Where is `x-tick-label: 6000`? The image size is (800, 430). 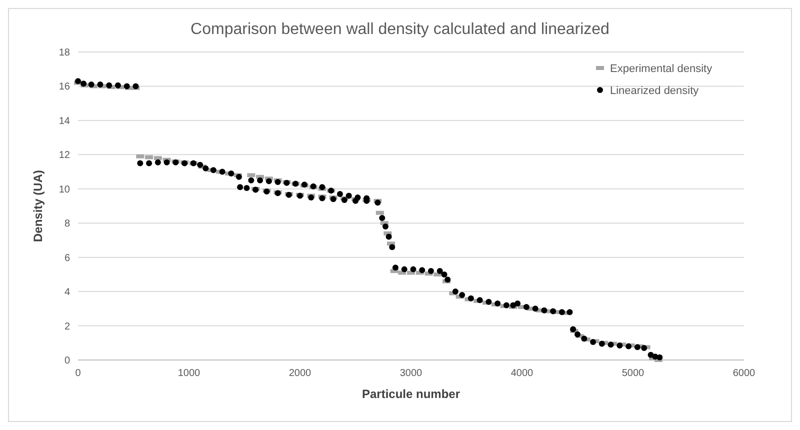
x-tick-label: 6000 is located at coordinates (744, 373).